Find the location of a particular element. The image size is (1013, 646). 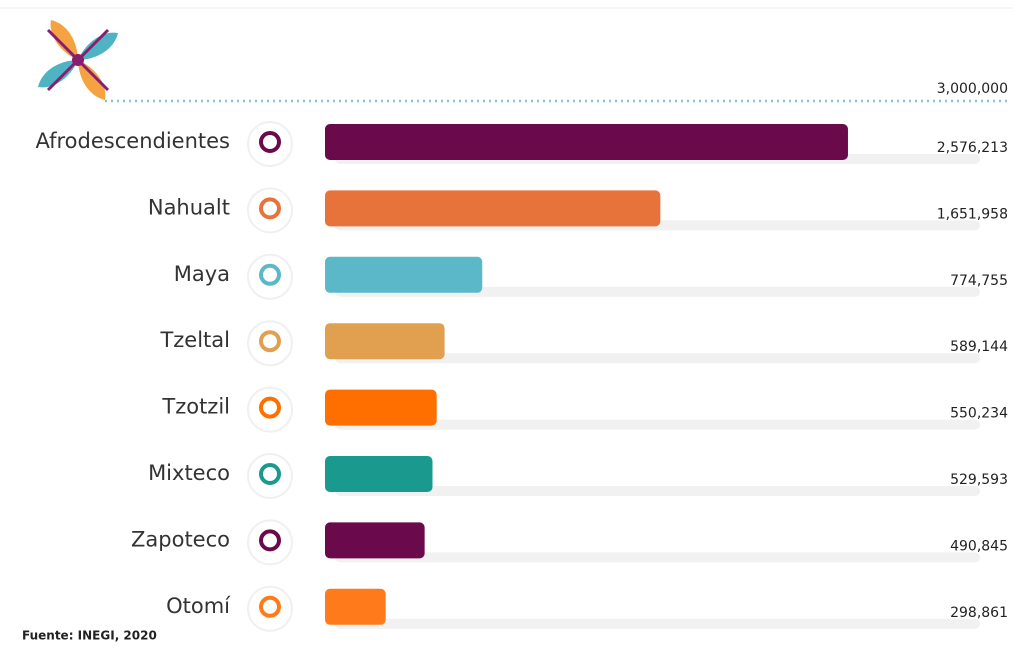

value-label: 490,845 is located at coordinates (979, 546).